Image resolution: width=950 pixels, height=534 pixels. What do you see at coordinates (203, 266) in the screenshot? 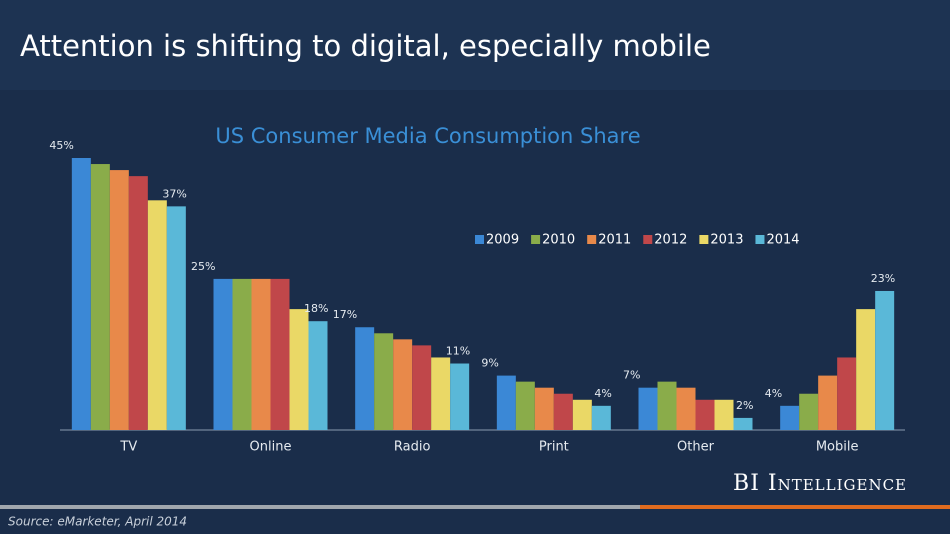
I see `data-label: 25%` at bounding box center [203, 266].